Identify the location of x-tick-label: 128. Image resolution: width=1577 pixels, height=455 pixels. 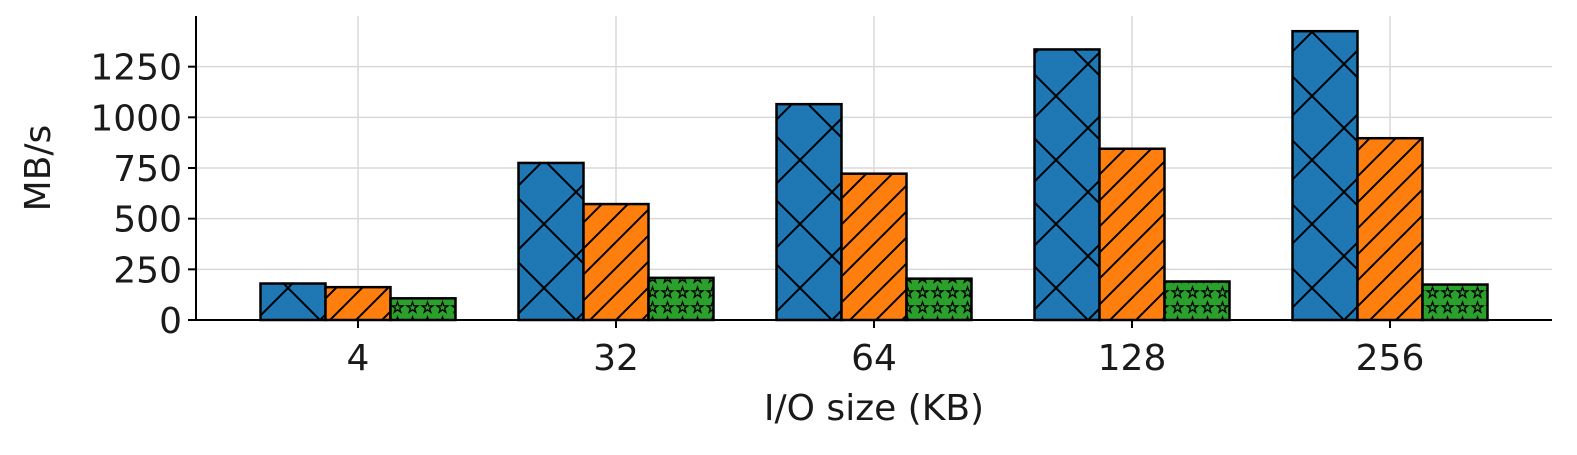
(1132, 358).